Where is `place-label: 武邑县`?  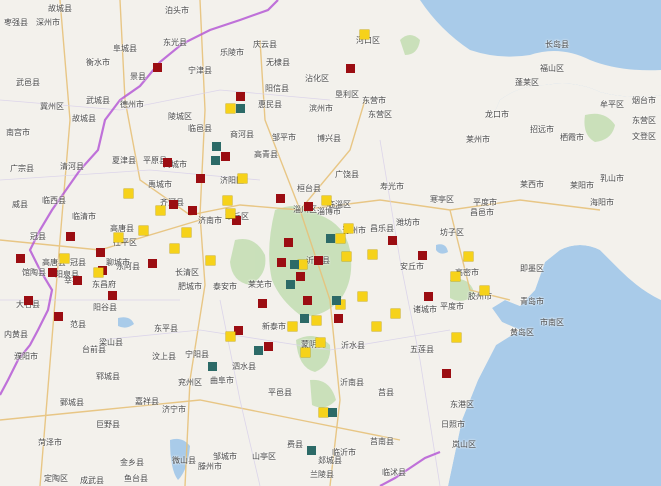 place-label: 武邑县 is located at coordinates (28, 82).